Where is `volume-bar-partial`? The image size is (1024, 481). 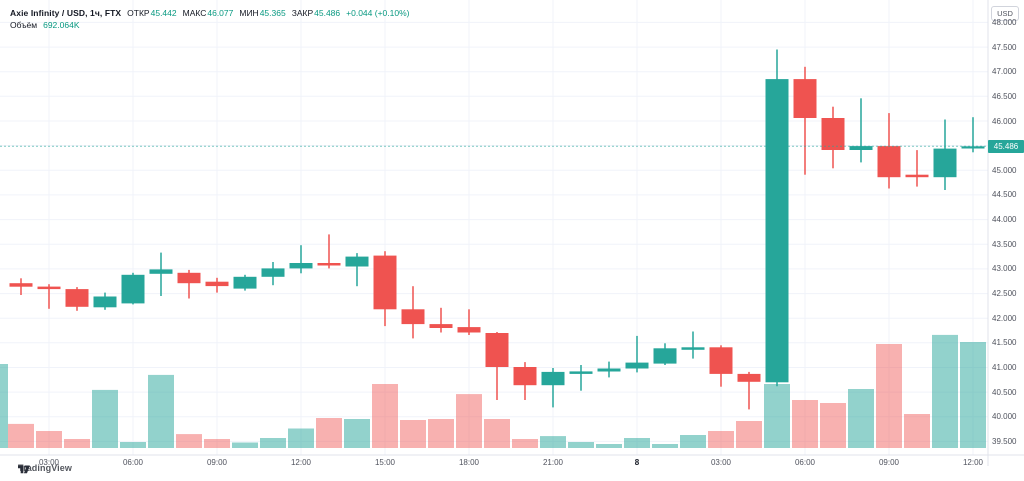
volume-bar-partial is located at coordinates (4, 406).